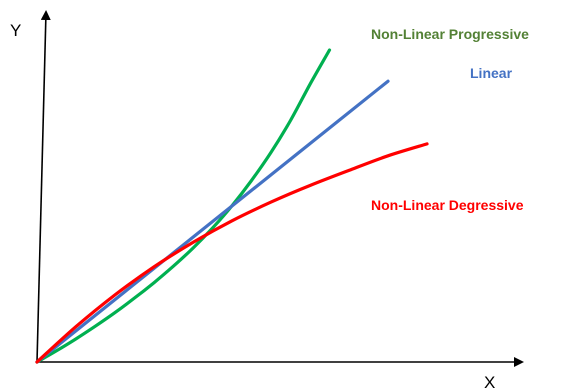  I want to click on y-axis-label: Y, so click(15, 30).